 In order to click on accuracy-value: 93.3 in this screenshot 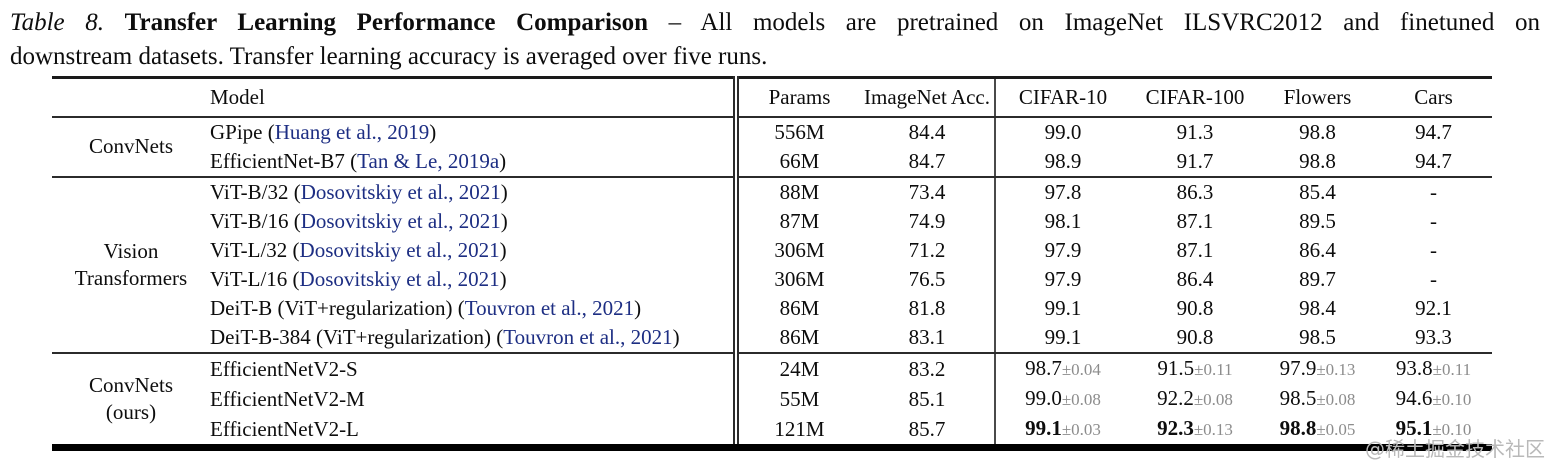, I will do `click(1433, 337)`.